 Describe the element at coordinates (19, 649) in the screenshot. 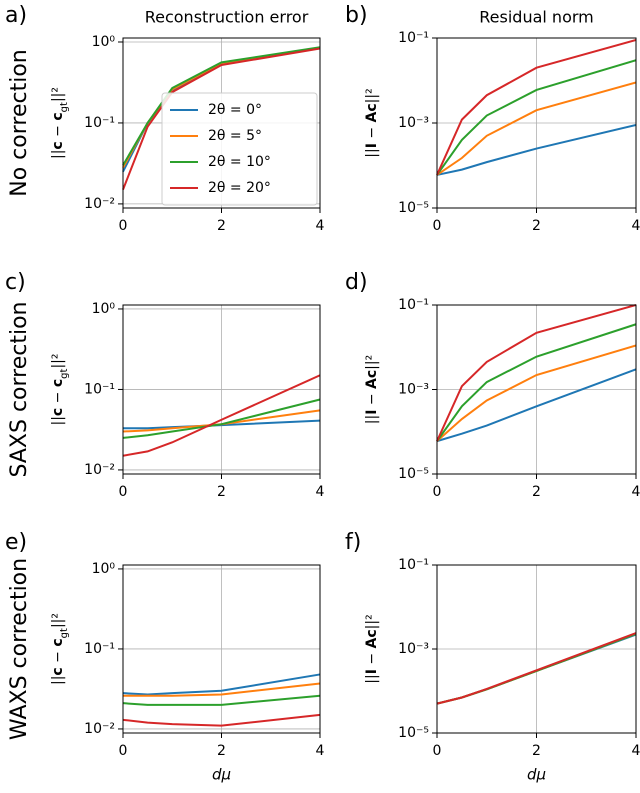

I see `row-label: WAXS correction` at that location.